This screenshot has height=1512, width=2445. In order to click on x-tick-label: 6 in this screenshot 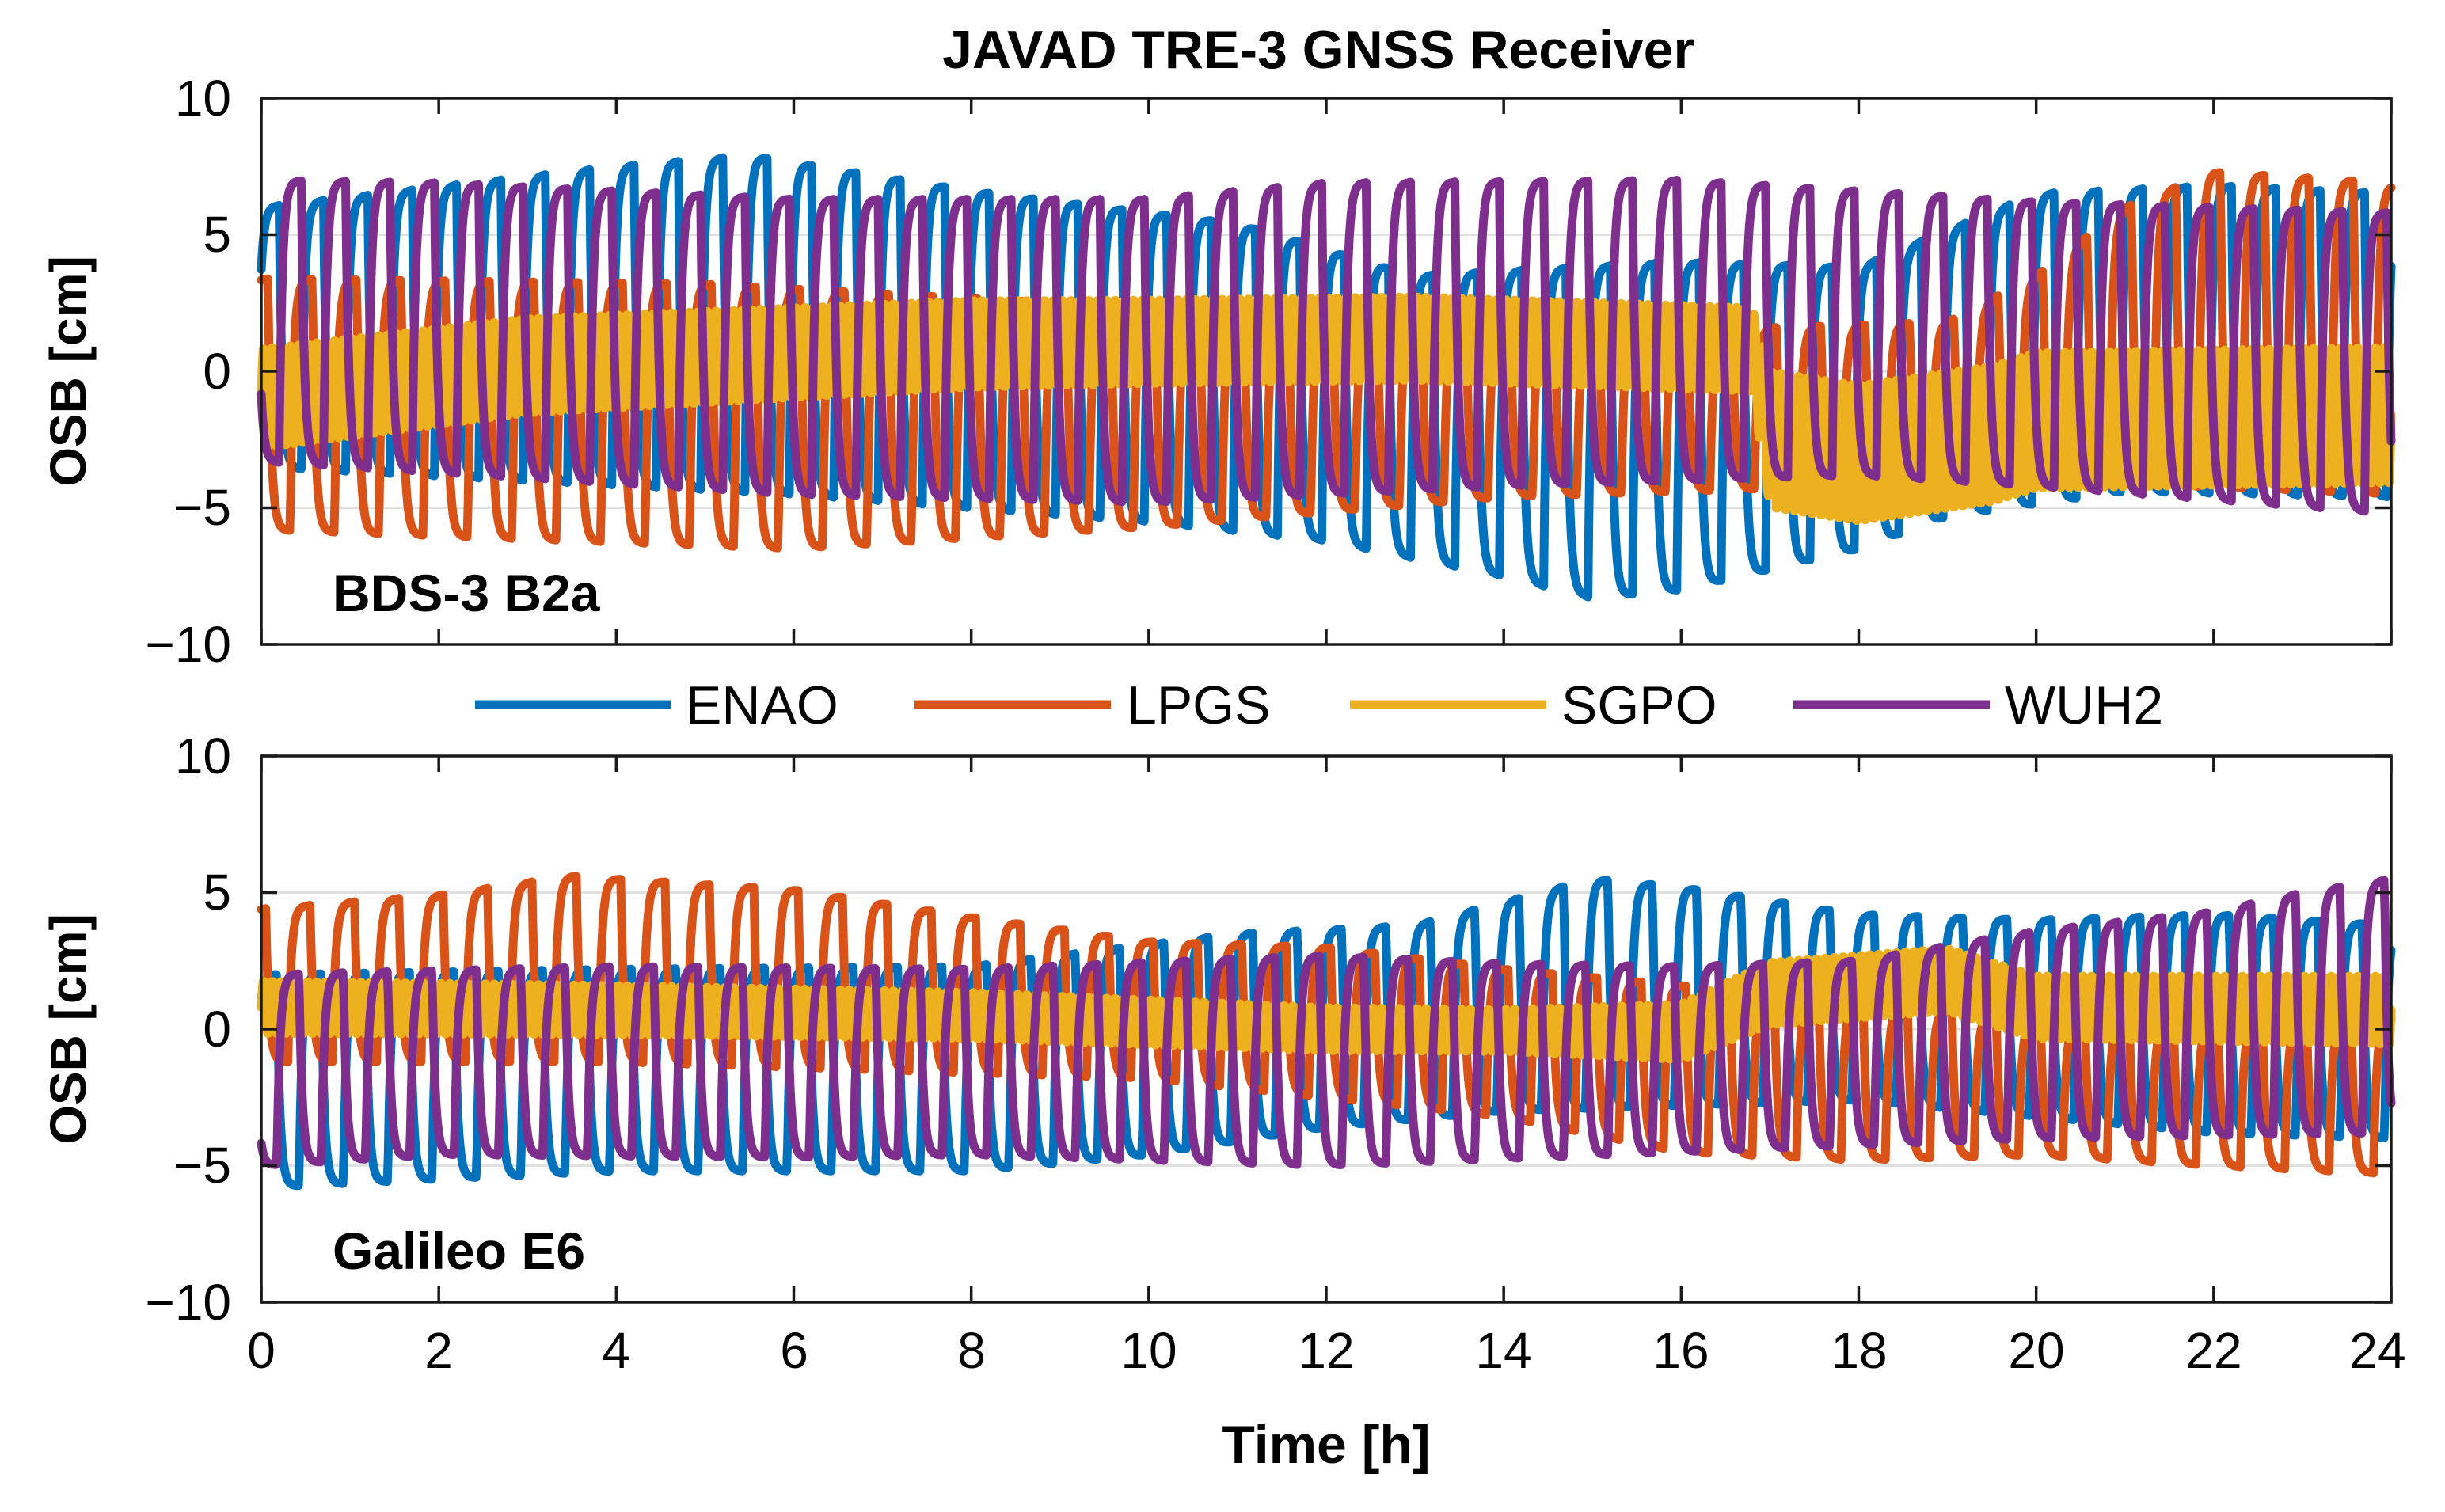, I will do `click(794, 1350)`.